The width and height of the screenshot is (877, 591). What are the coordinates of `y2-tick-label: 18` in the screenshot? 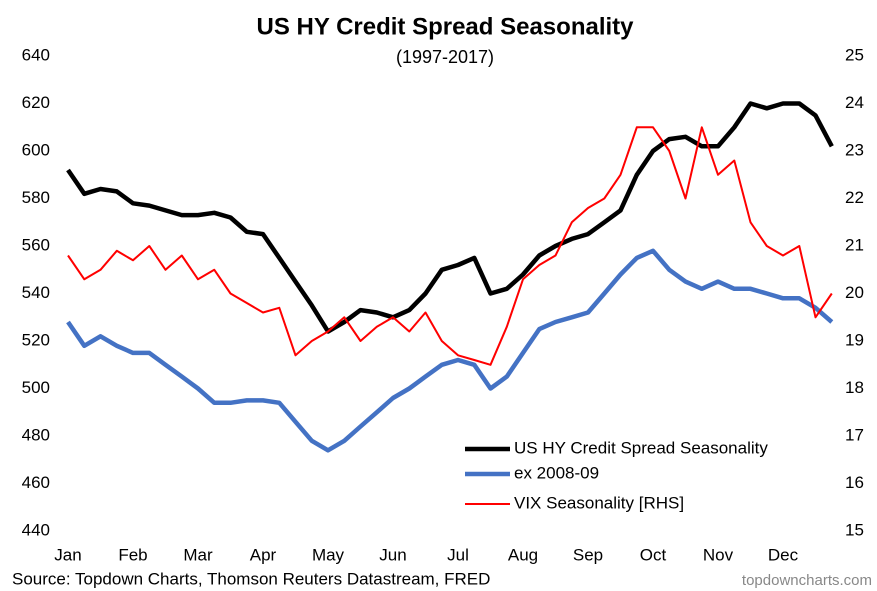 It's located at (854, 387).